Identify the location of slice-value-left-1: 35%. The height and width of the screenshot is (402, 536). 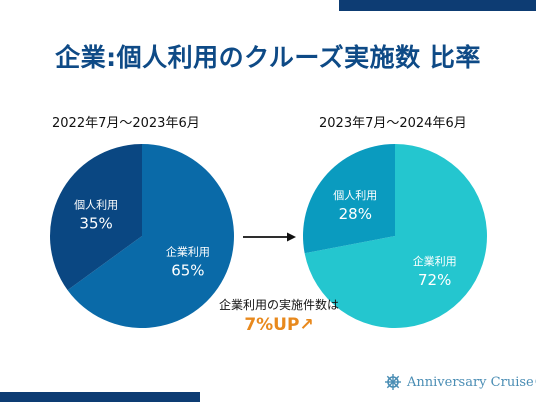
(95, 224).